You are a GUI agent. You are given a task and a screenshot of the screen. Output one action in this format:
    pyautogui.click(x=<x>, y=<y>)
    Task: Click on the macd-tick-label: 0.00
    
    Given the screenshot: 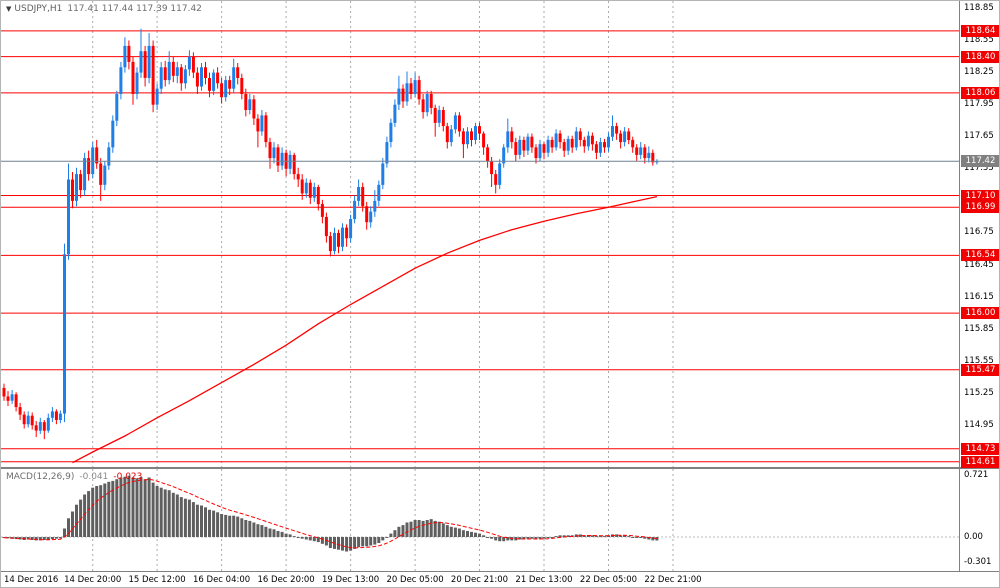 What is the action you would take?
    pyautogui.click(x=973, y=536)
    